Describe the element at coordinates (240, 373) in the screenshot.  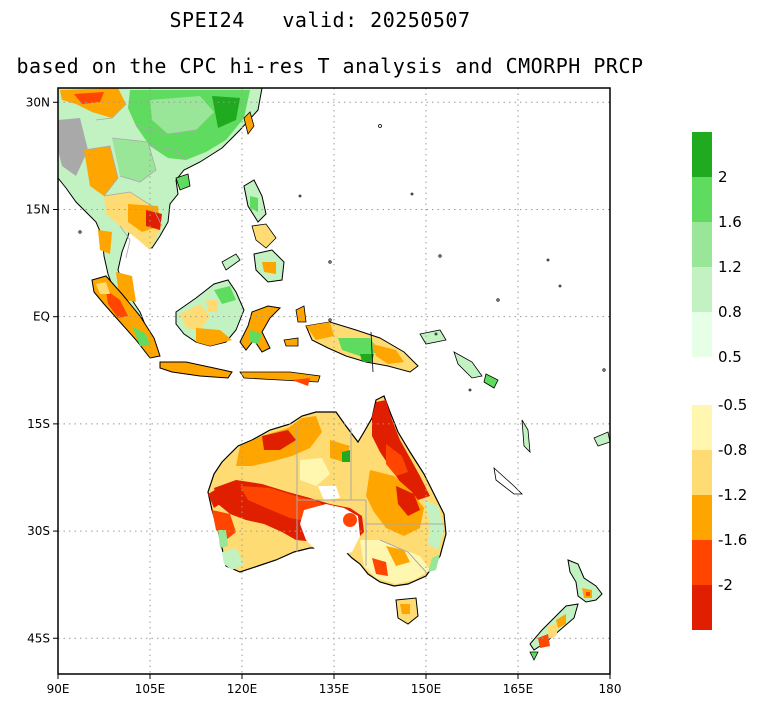
I see `java-island` at that location.